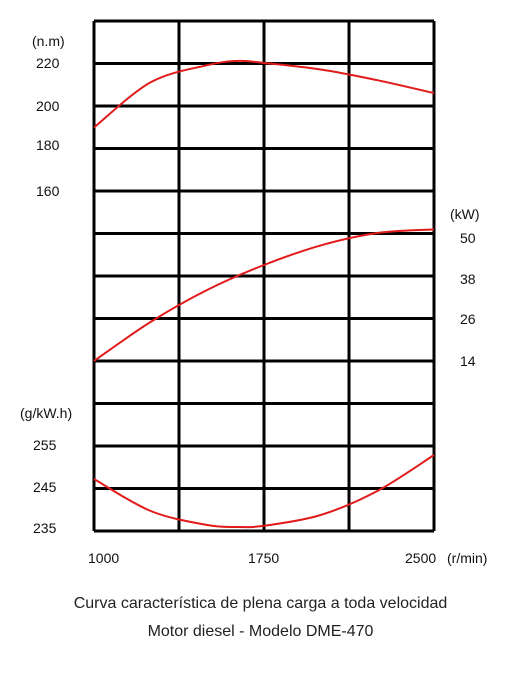 This screenshot has height=676, width=521. I want to click on power-tick-38: 38, so click(468, 279).